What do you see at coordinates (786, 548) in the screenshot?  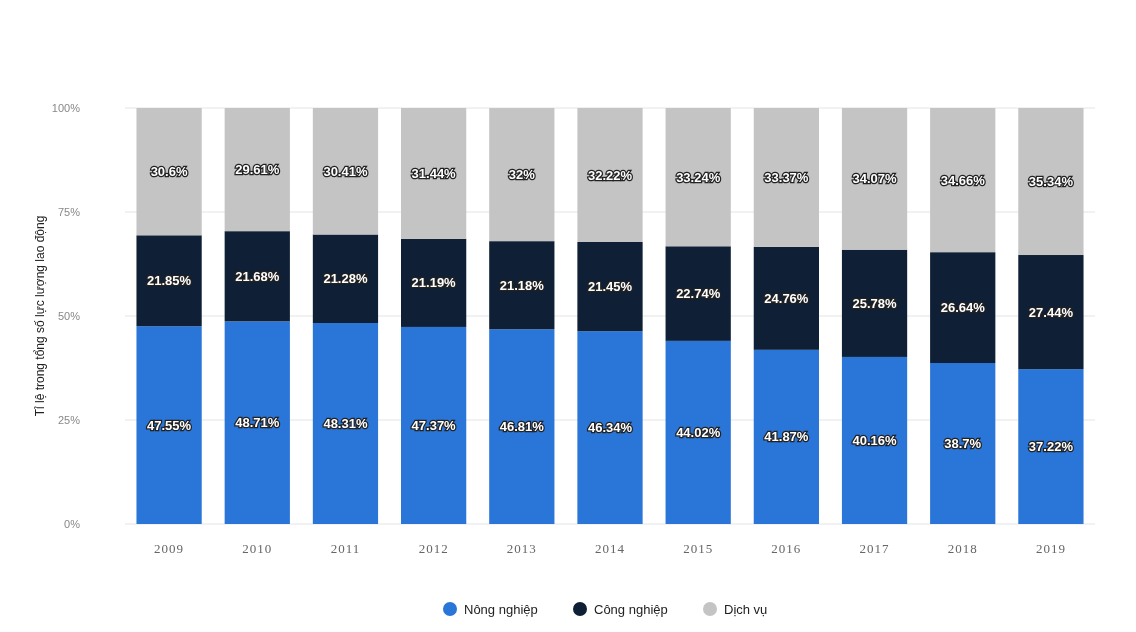 I see `x-tick-label: 2016` at bounding box center [786, 548].